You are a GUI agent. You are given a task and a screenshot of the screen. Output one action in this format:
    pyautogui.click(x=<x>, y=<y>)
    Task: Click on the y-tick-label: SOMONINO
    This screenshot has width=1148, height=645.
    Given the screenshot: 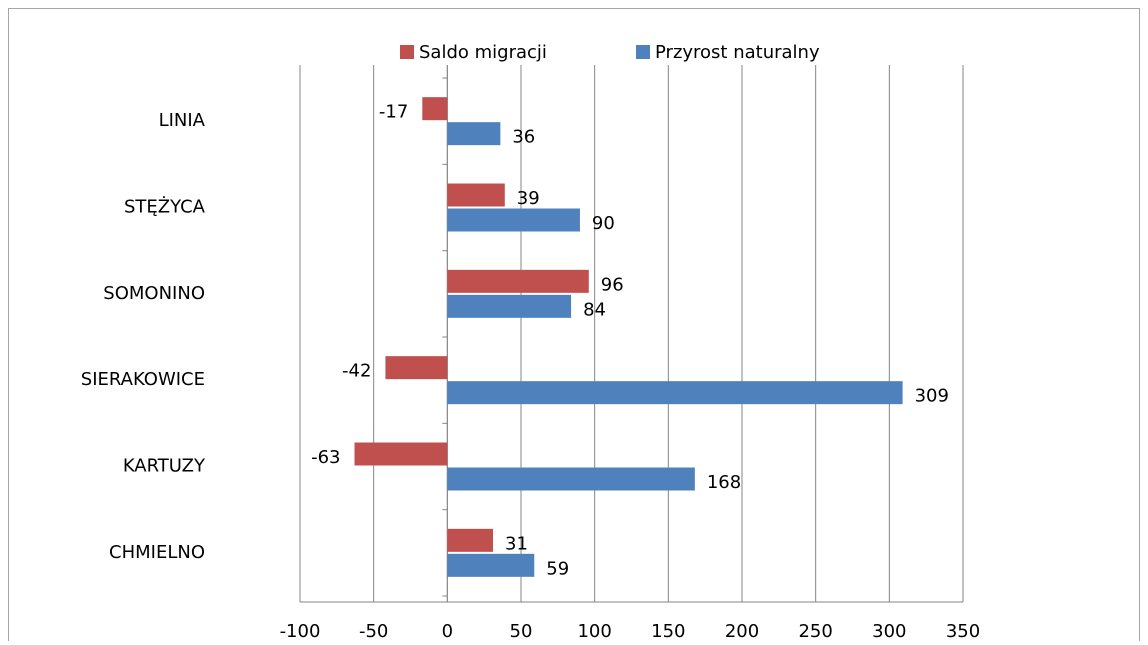 What is the action you would take?
    pyautogui.click(x=154, y=293)
    